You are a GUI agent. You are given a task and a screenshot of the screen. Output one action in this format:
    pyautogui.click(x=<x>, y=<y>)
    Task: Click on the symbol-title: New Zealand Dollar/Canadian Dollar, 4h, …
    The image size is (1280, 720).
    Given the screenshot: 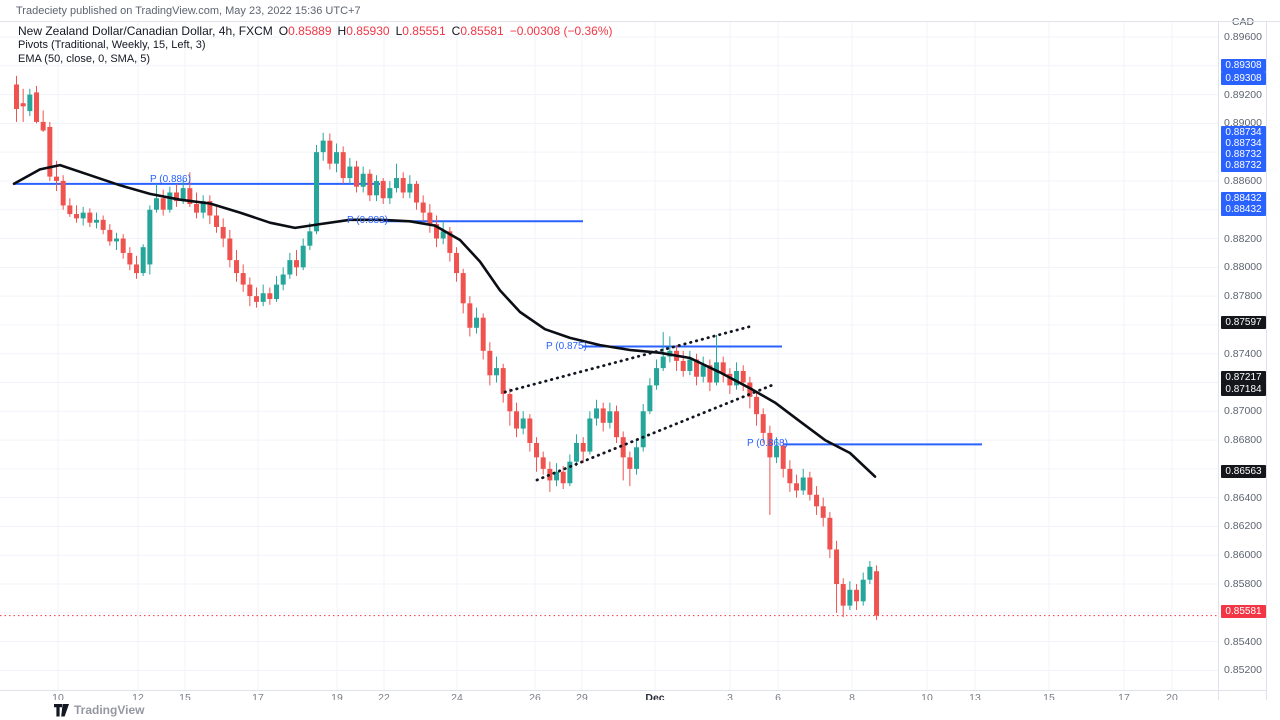 What is the action you would take?
    pyautogui.click(x=145, y=31)
    